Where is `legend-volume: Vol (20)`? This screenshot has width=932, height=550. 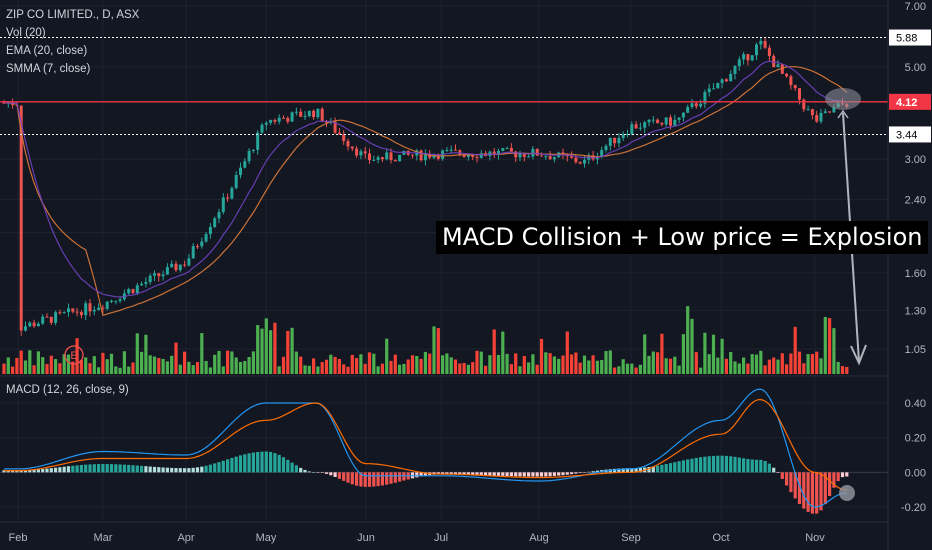 legend-volume: Vol (20) is located at coordinates (26, 33).